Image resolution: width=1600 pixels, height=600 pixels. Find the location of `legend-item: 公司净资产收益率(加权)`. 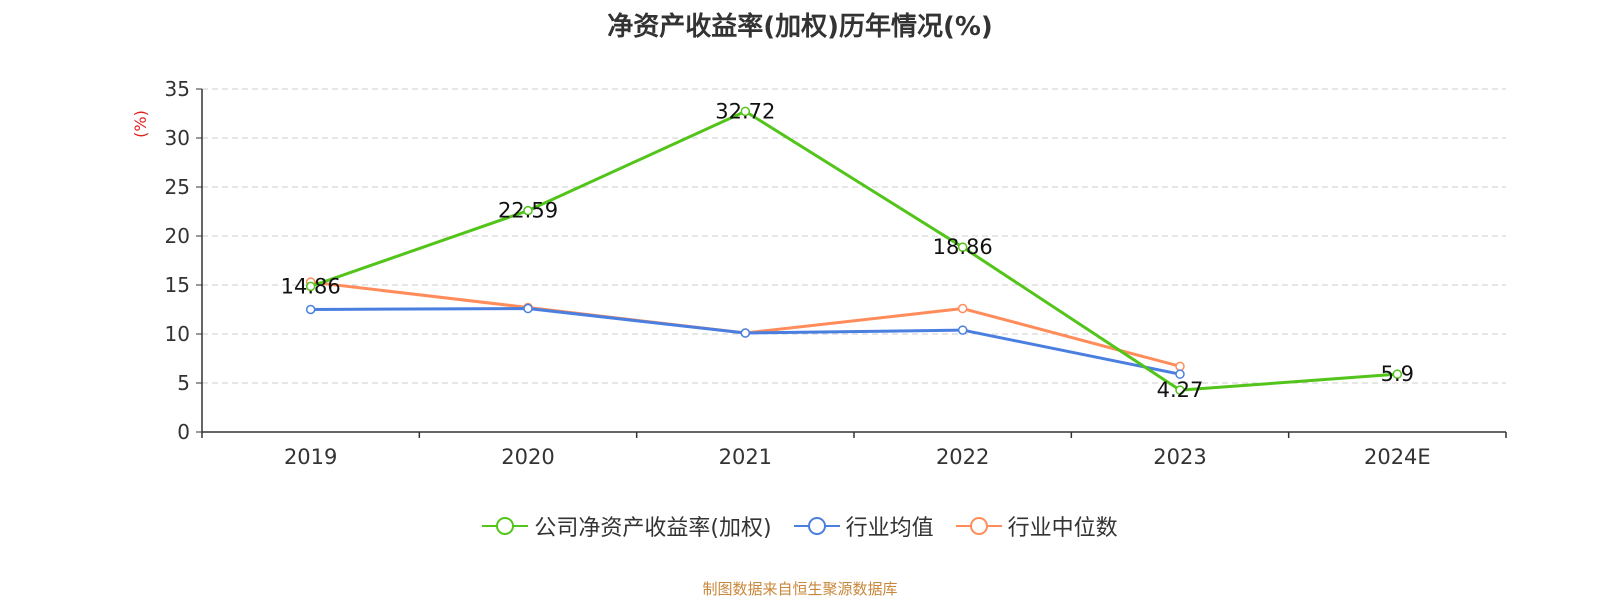

legend-item: 公司净资产收益率(加权) is located at coordinates (627, 526).